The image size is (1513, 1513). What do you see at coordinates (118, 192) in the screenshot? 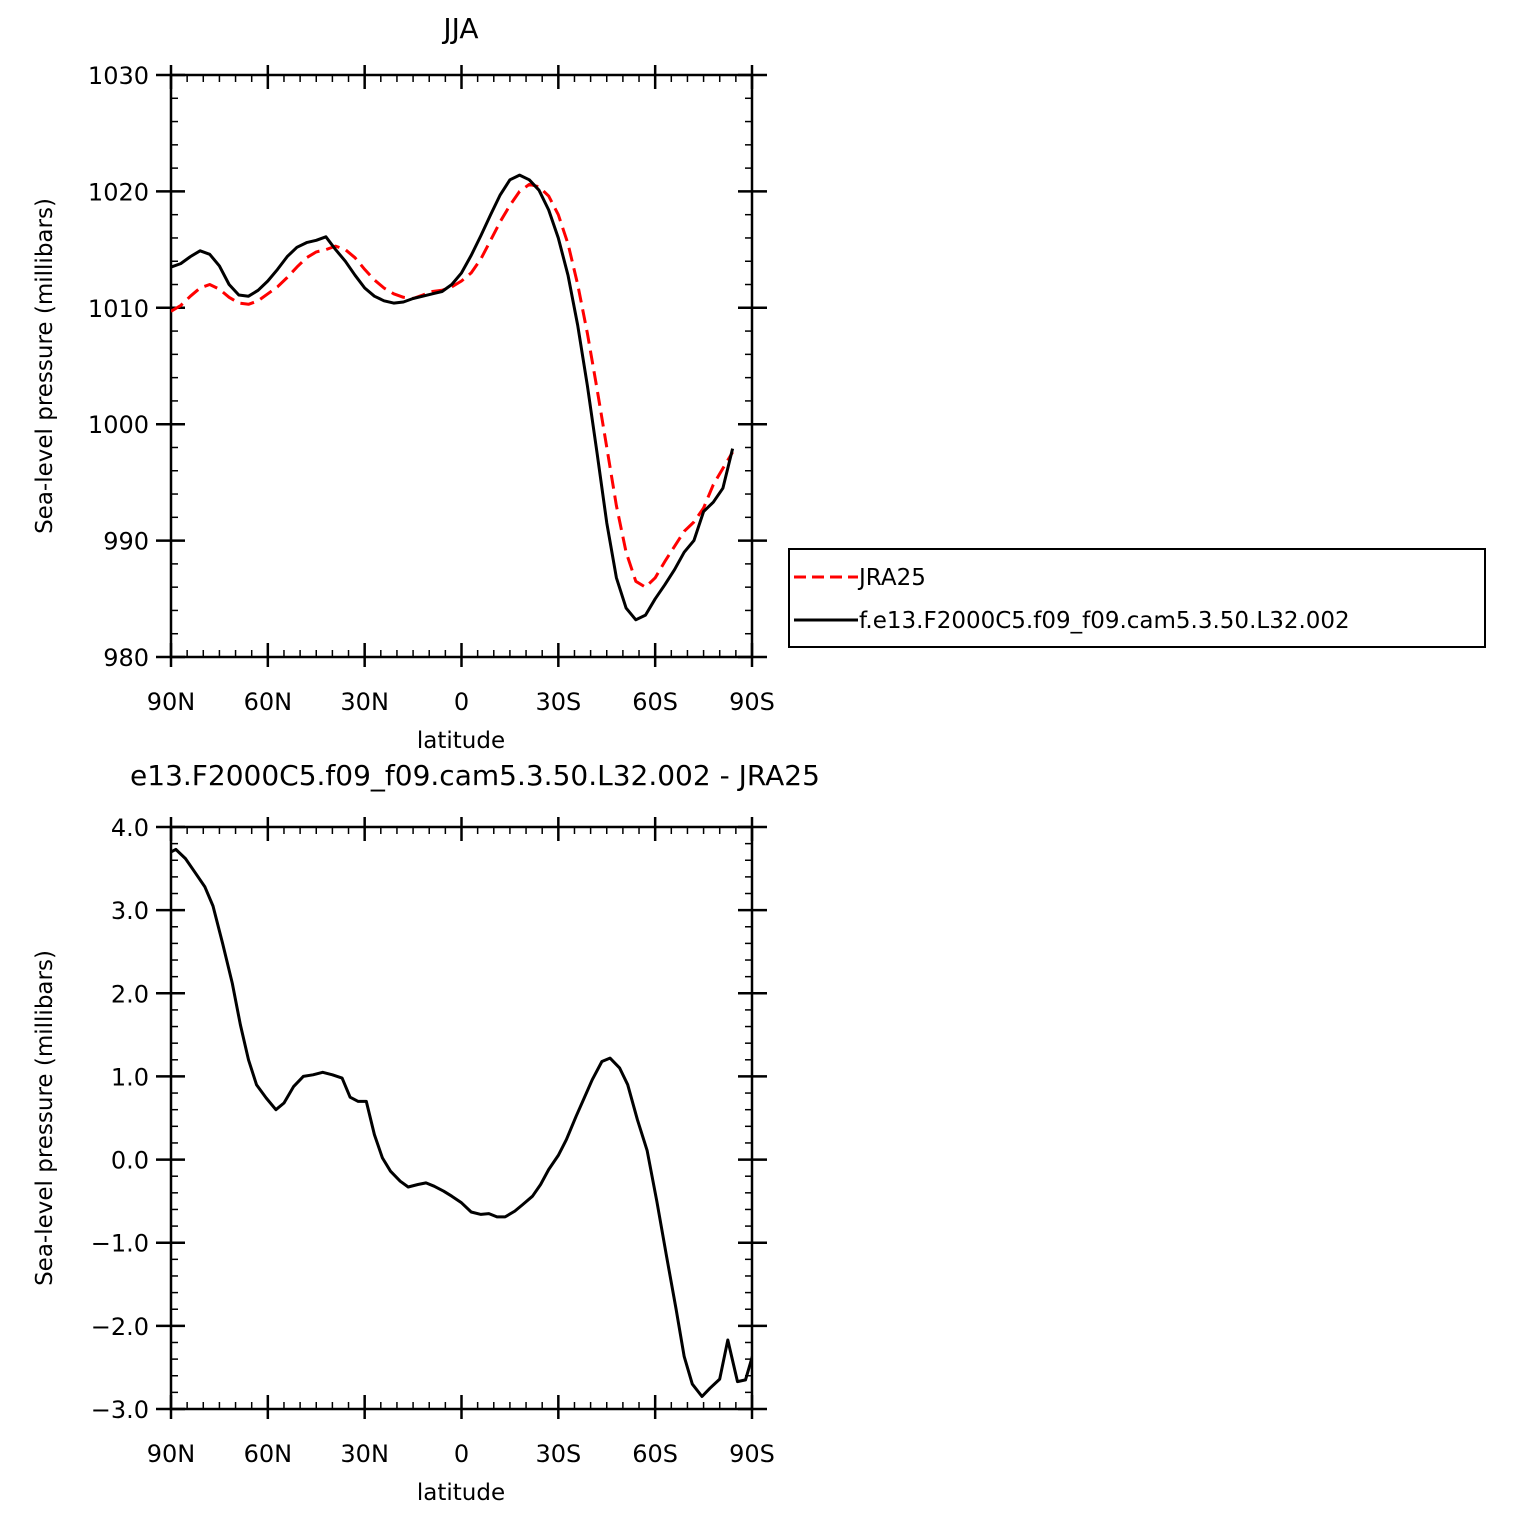
I see `y-tick-label: 1020` at bounding box center [118, 192].